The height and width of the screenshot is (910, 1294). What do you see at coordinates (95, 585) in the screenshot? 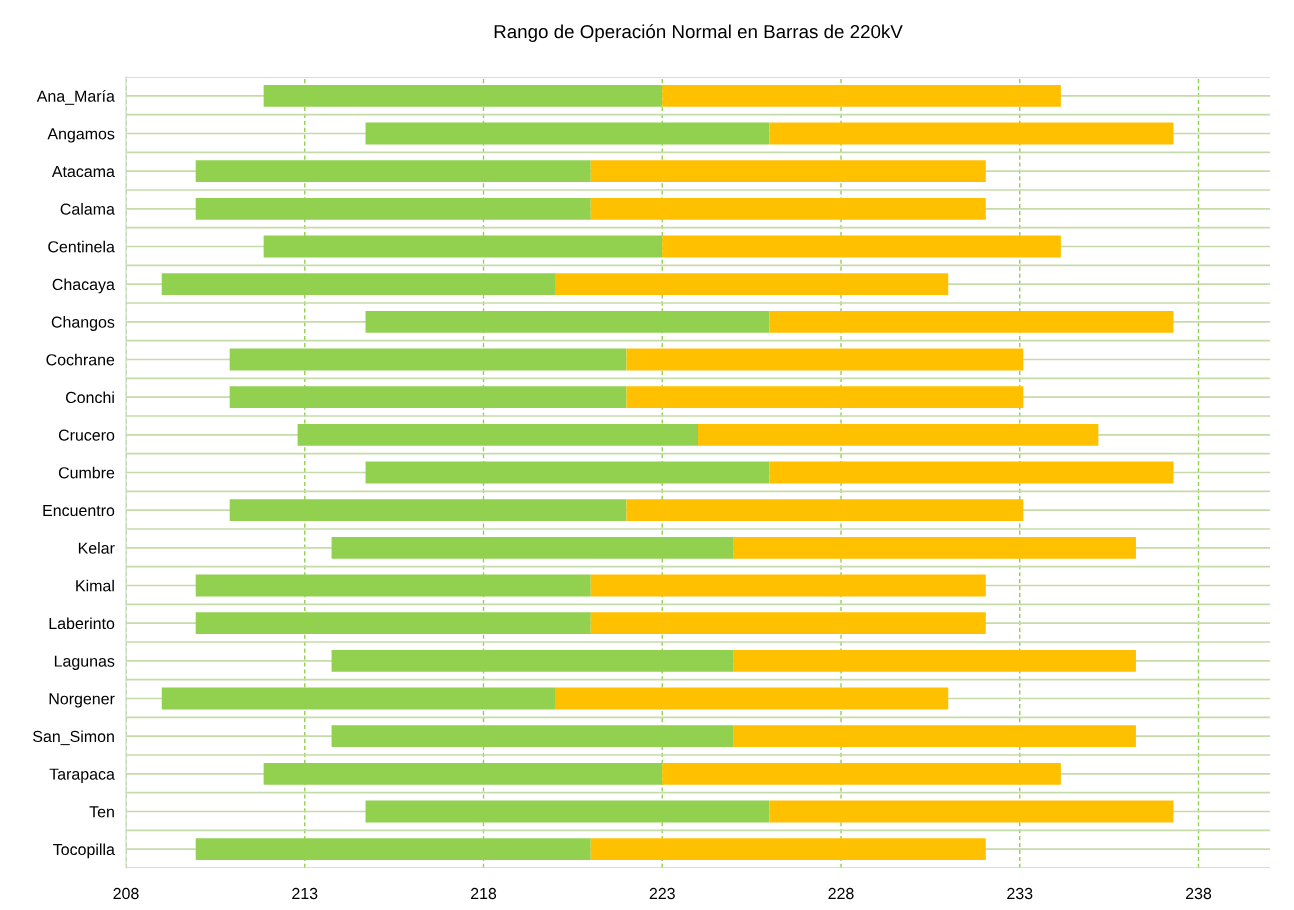
I see `y-tick-label: Kimal` at bounding box center [95, 585].